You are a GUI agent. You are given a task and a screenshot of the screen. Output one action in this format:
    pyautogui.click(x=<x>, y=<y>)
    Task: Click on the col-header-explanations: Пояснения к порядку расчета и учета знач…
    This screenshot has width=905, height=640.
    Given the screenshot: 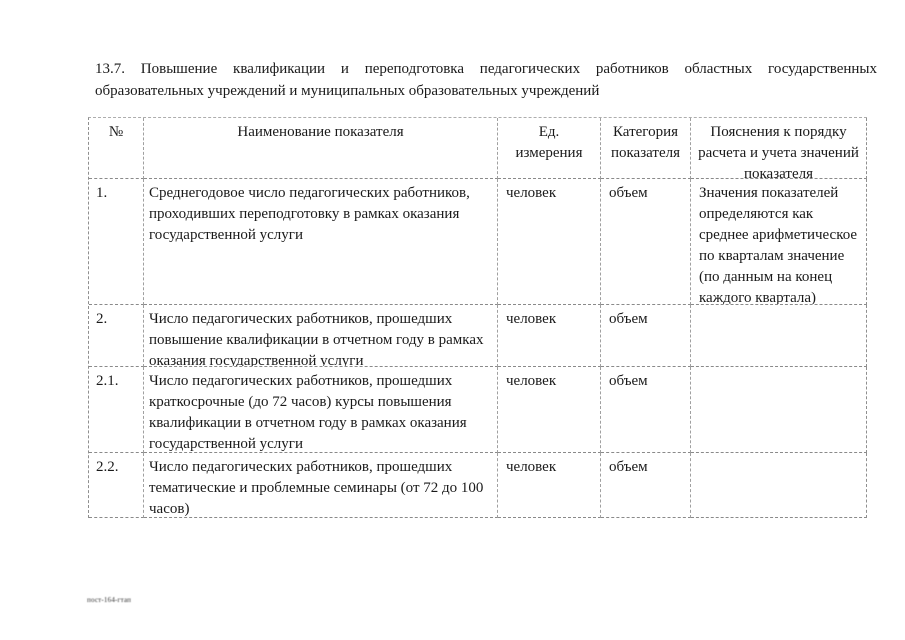 What is the action you would take?
    pyautogui.click(x=779, y=148)
    